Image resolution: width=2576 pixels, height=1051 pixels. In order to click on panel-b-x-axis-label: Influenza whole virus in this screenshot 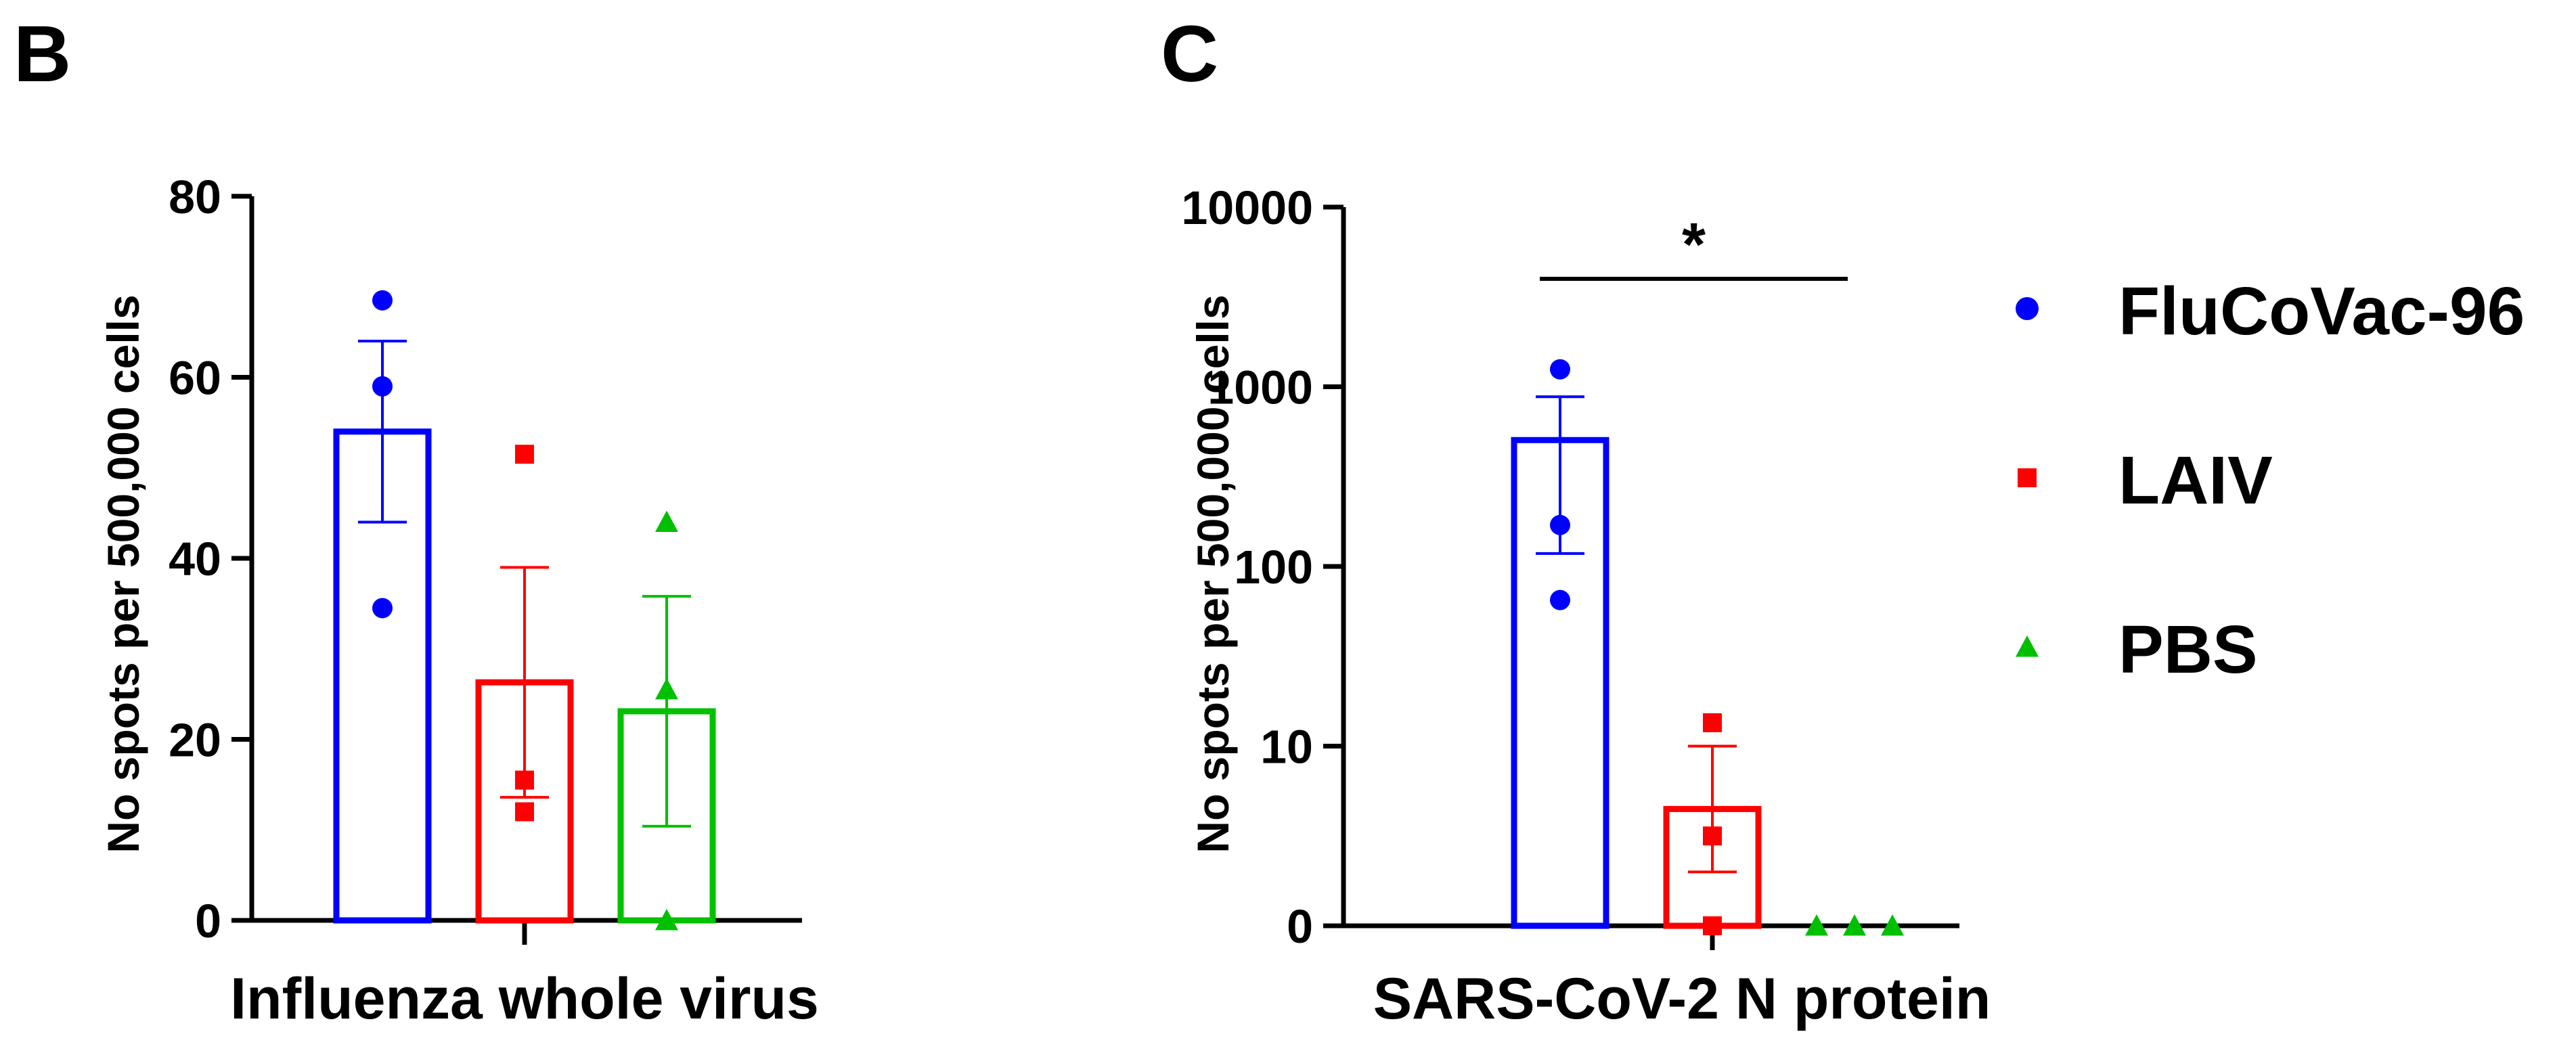, I will do `click(524, 999)`.